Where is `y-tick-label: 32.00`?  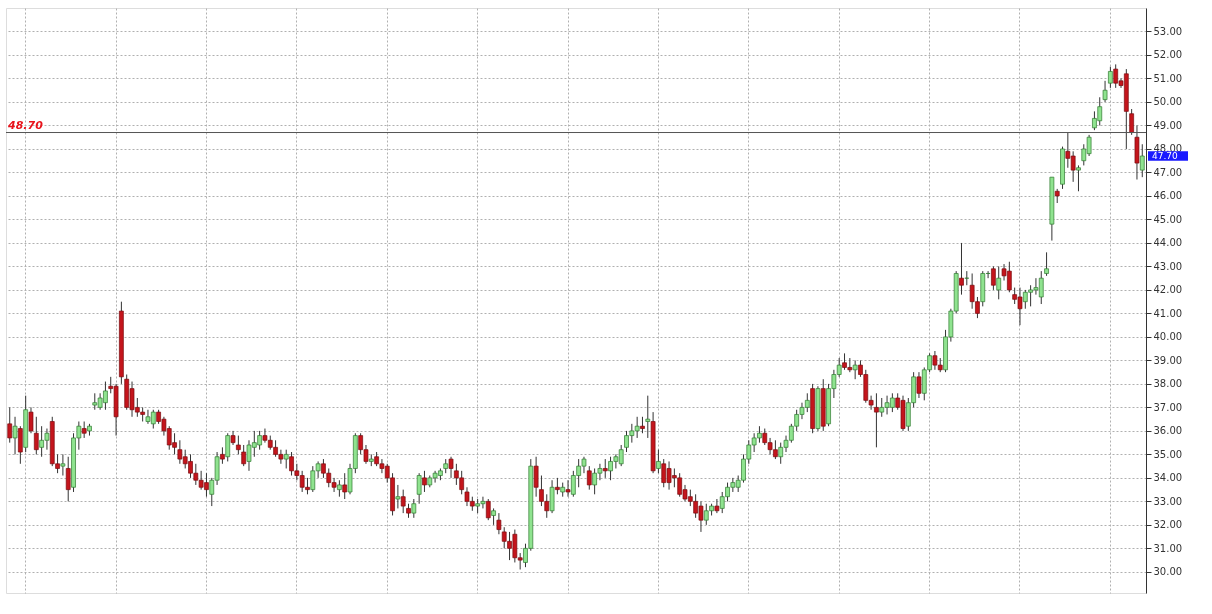
y-tick-label: 32.00 is located at coordinates (1168, 525).